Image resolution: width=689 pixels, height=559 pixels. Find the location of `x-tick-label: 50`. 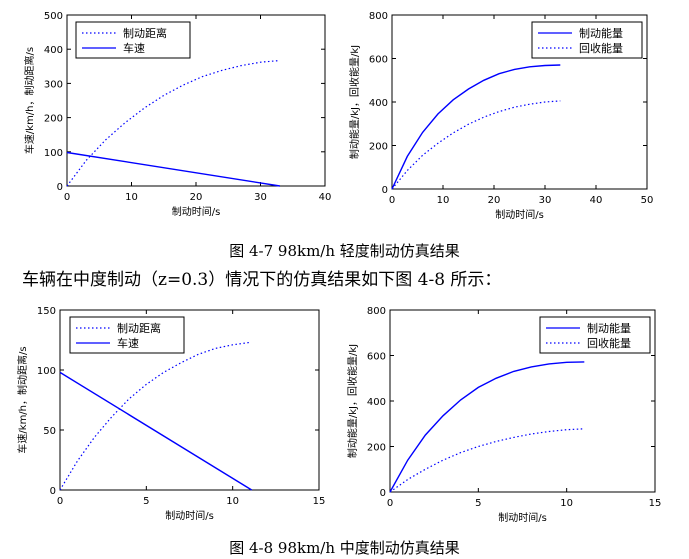

x-tick-label: 50 is located at coordinates (647, 200).